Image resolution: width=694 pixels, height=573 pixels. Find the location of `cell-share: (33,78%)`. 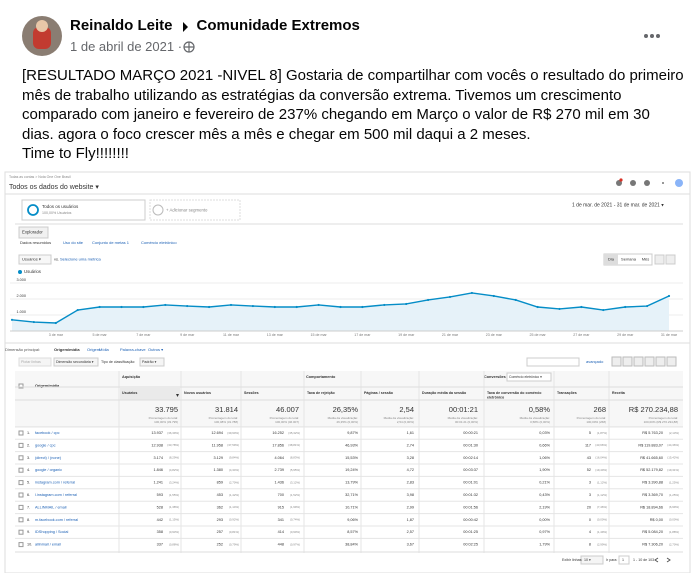

cell-share: (33,78%) is located at coordinates (173, 445).